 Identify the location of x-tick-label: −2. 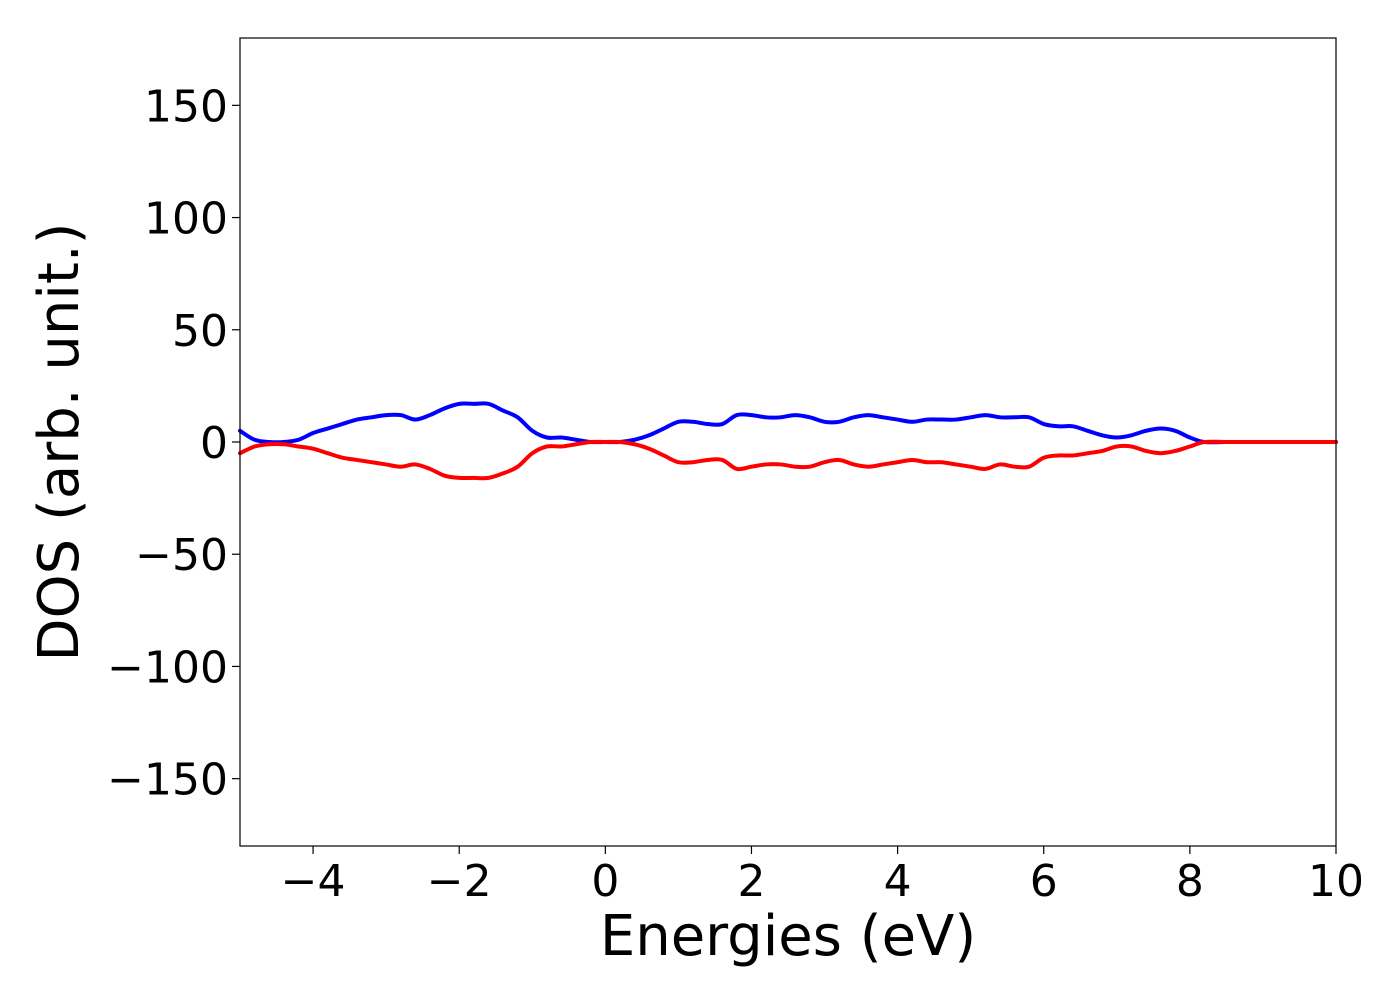
(459, 881).